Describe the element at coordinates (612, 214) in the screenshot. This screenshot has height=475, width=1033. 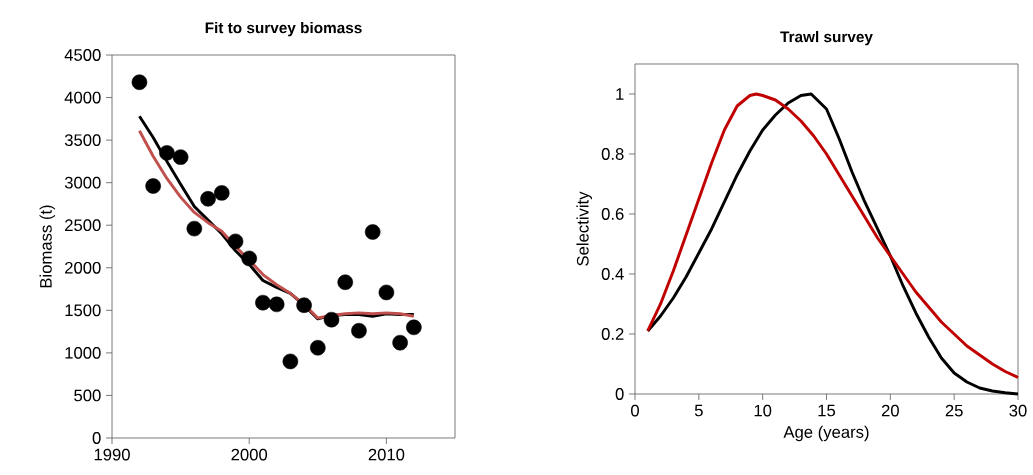
I see `y-tick-label: 0.6` at that location.